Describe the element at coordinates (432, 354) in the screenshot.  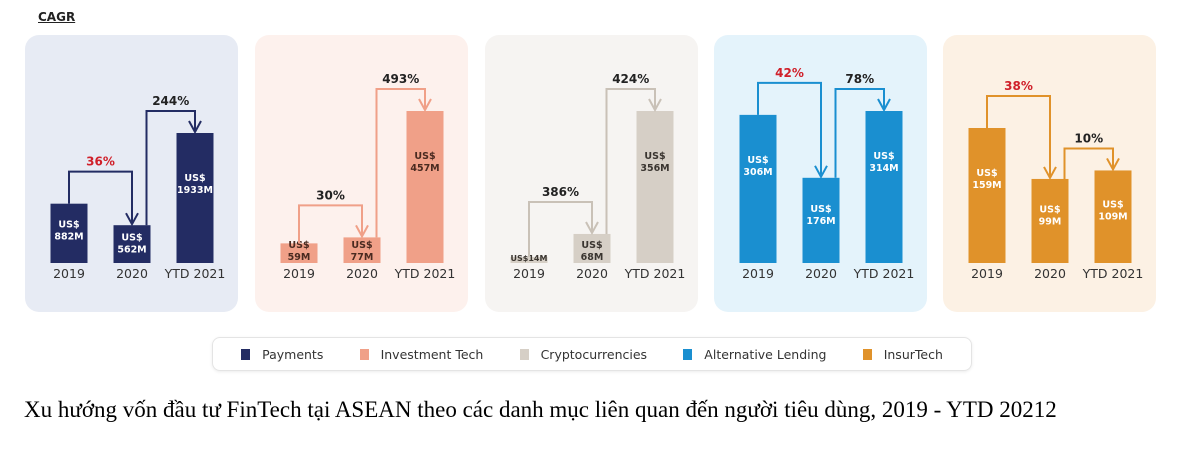
I see `legend-label: Investment Tech` at that location.